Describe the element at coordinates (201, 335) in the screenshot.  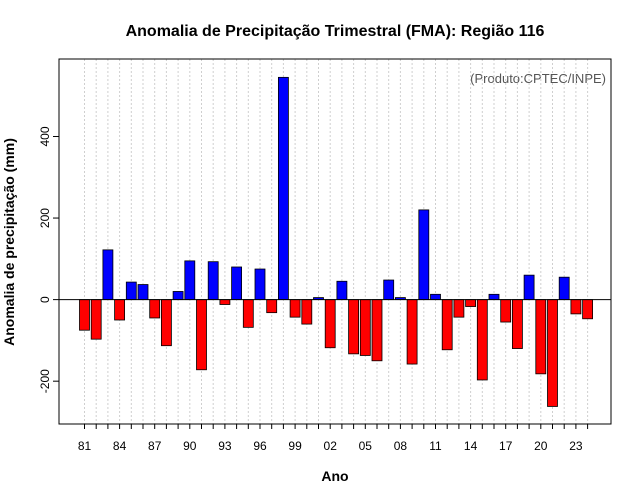
I see `bar-1991` at that location.